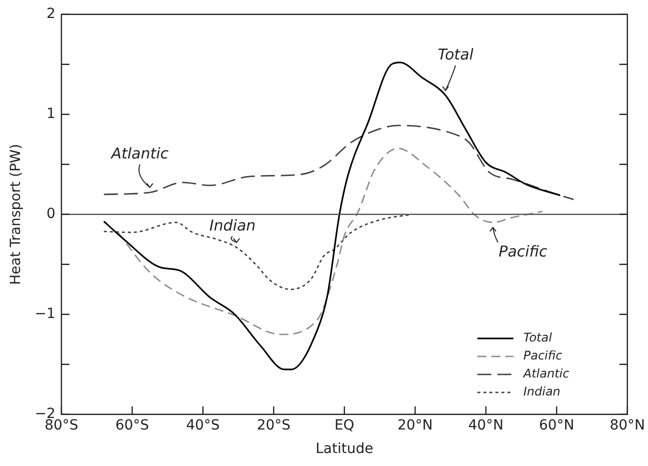  Describe the element at coordinates (344, 425) in the screenshot. I see `x-tick-label: EQ` at that location.